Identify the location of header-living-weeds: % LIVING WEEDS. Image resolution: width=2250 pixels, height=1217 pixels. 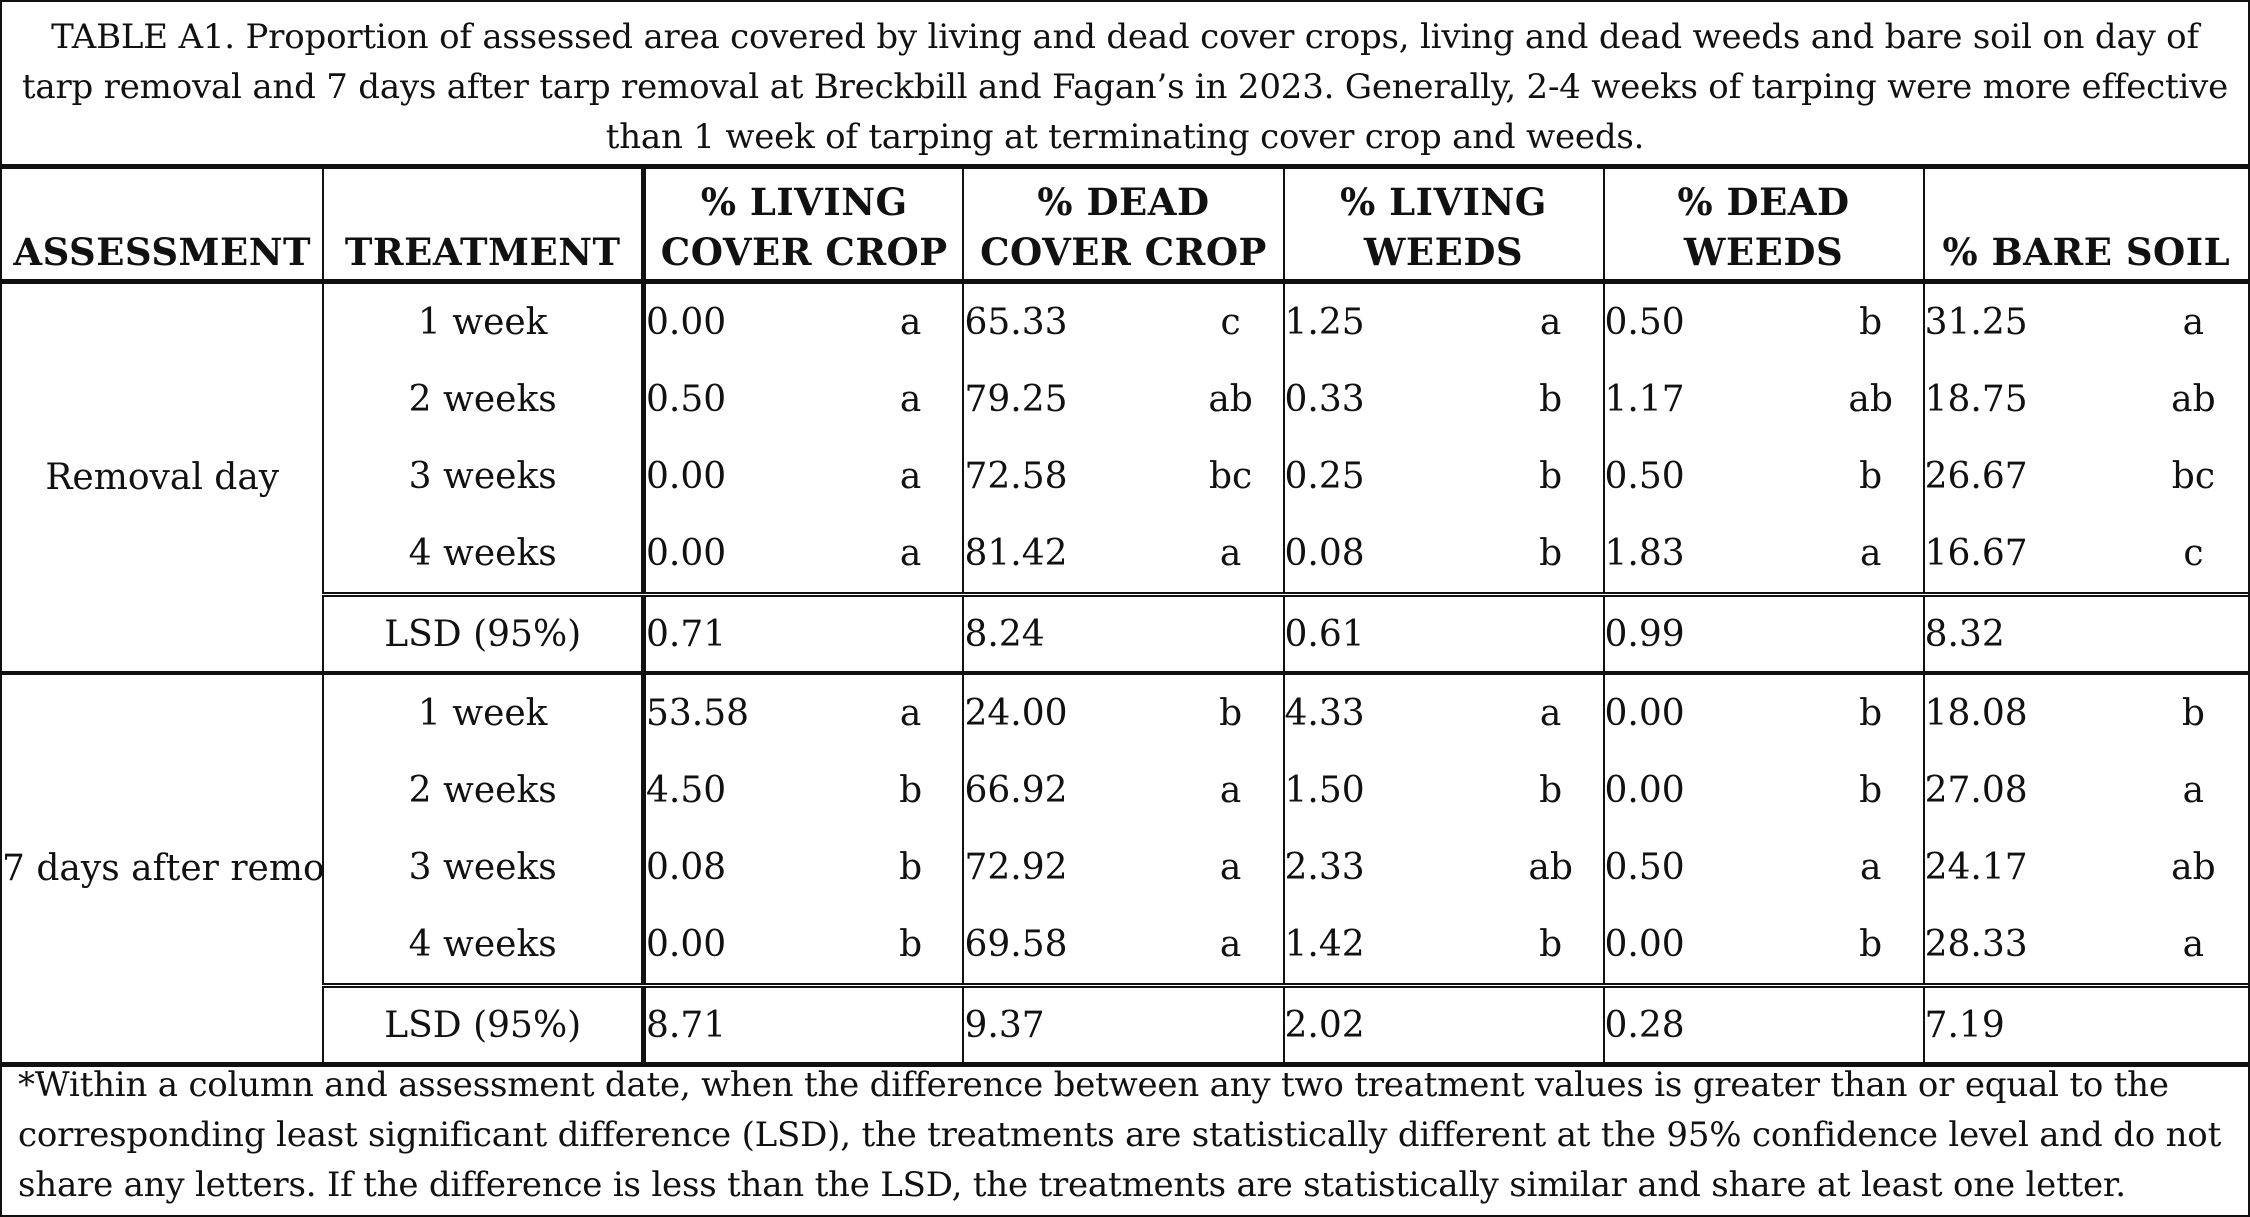
(1444, 225).